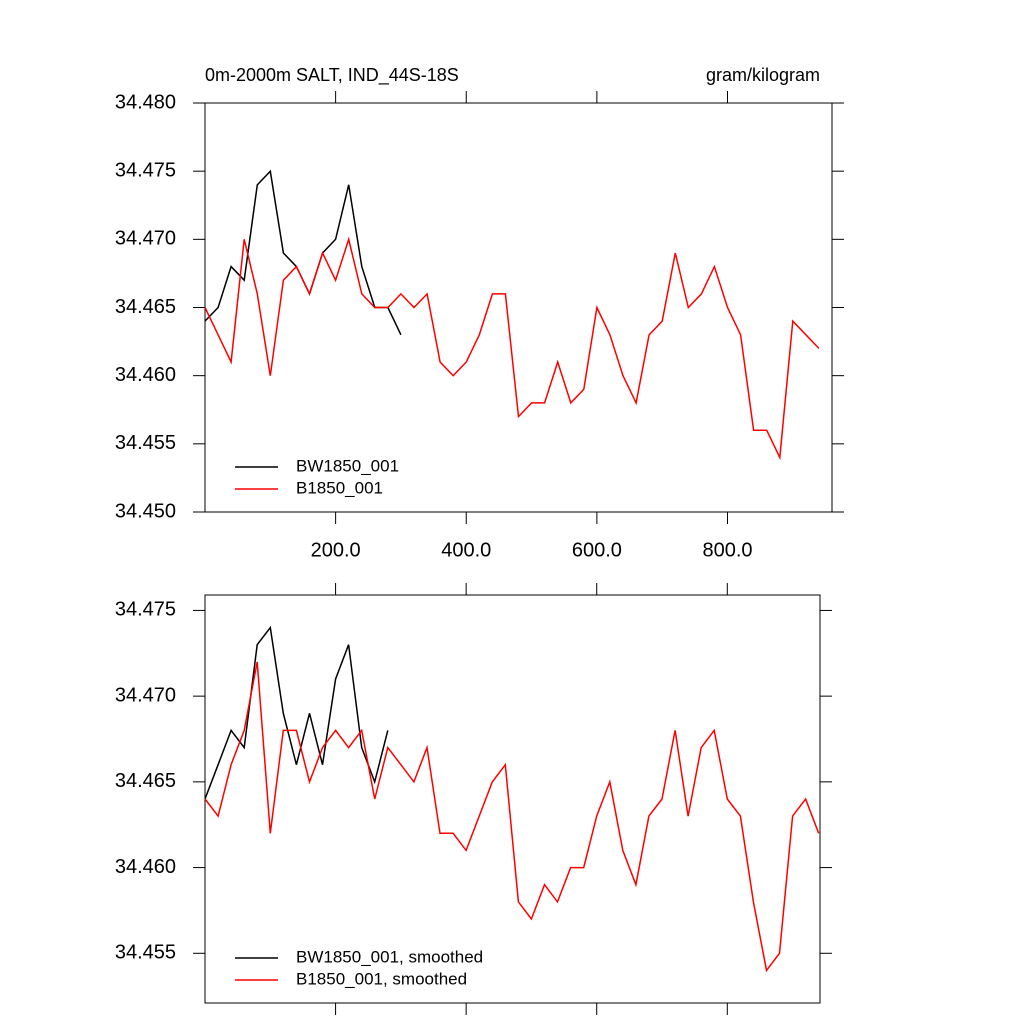 The image size is (1024, 1024). I want to click on chart-title: 0m-2000m SALT, IND_44S-18S, so click(332, 75).